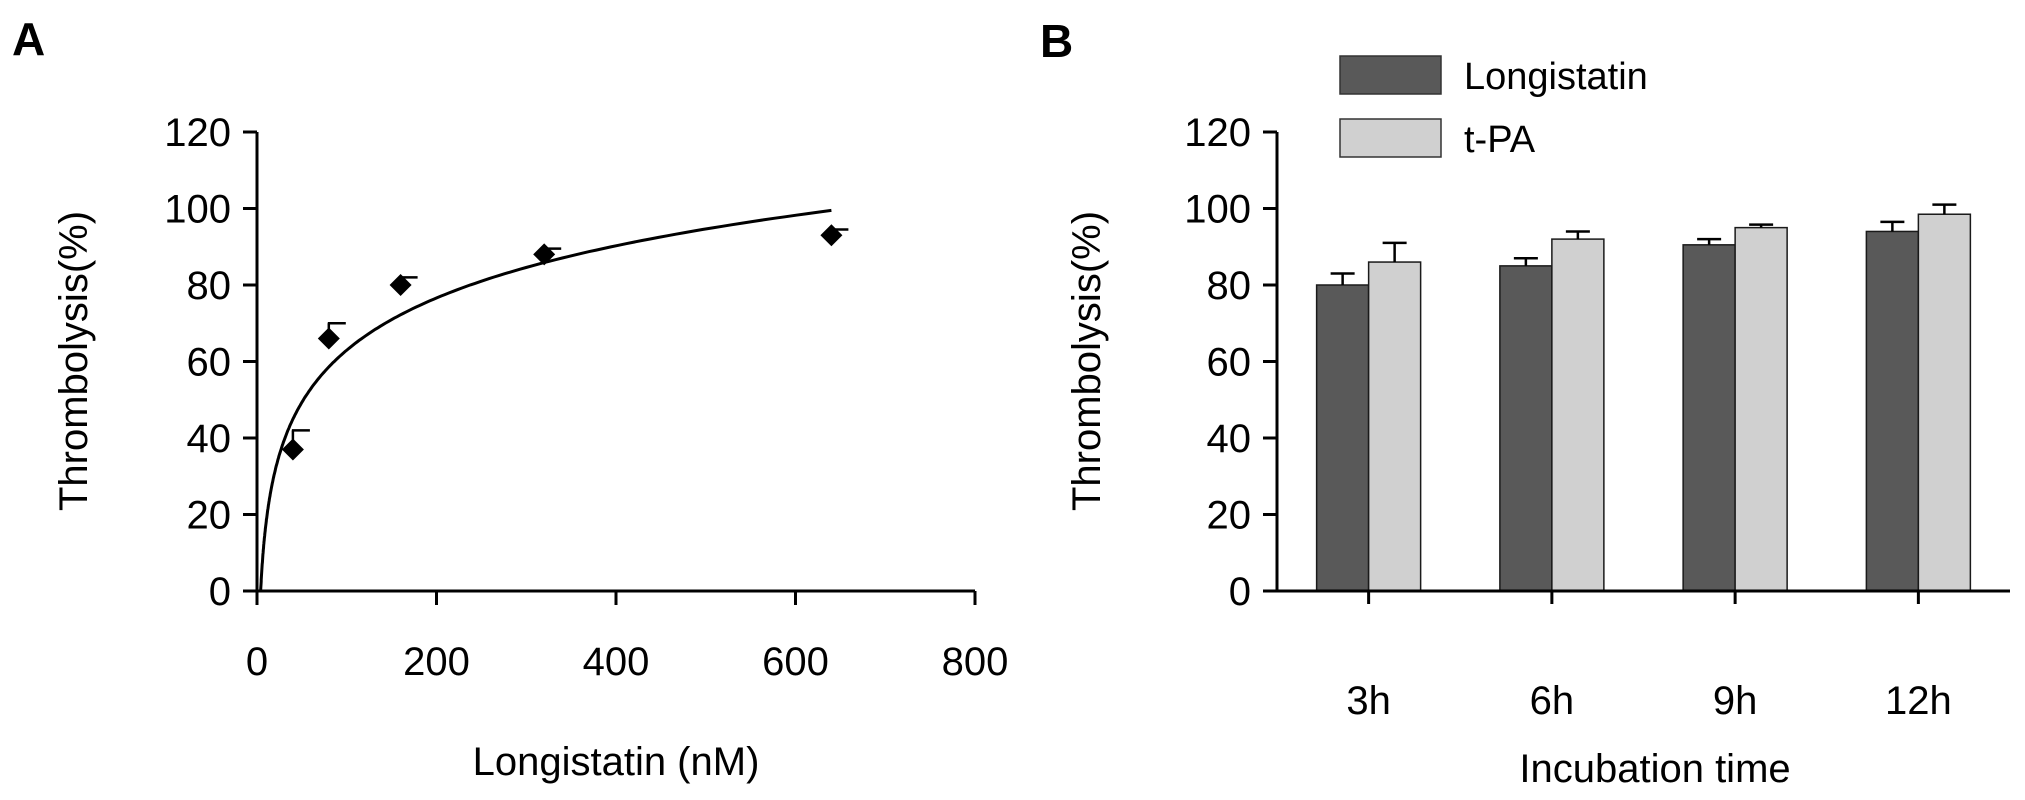 The height and width of the screenshot is (800, 2025). Describe the element at coordinates (616, 662) in the screenshot. I see `chart-a-x-tick-label: 400` at that location.